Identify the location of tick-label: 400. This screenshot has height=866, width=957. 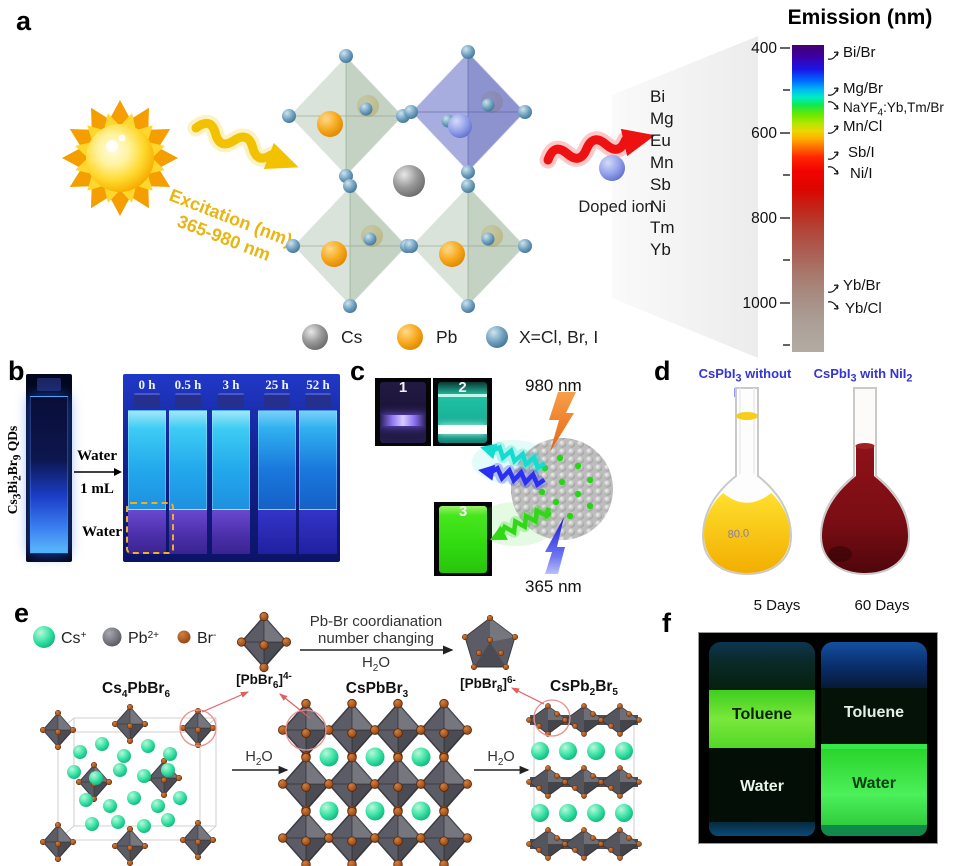
(764, 48).